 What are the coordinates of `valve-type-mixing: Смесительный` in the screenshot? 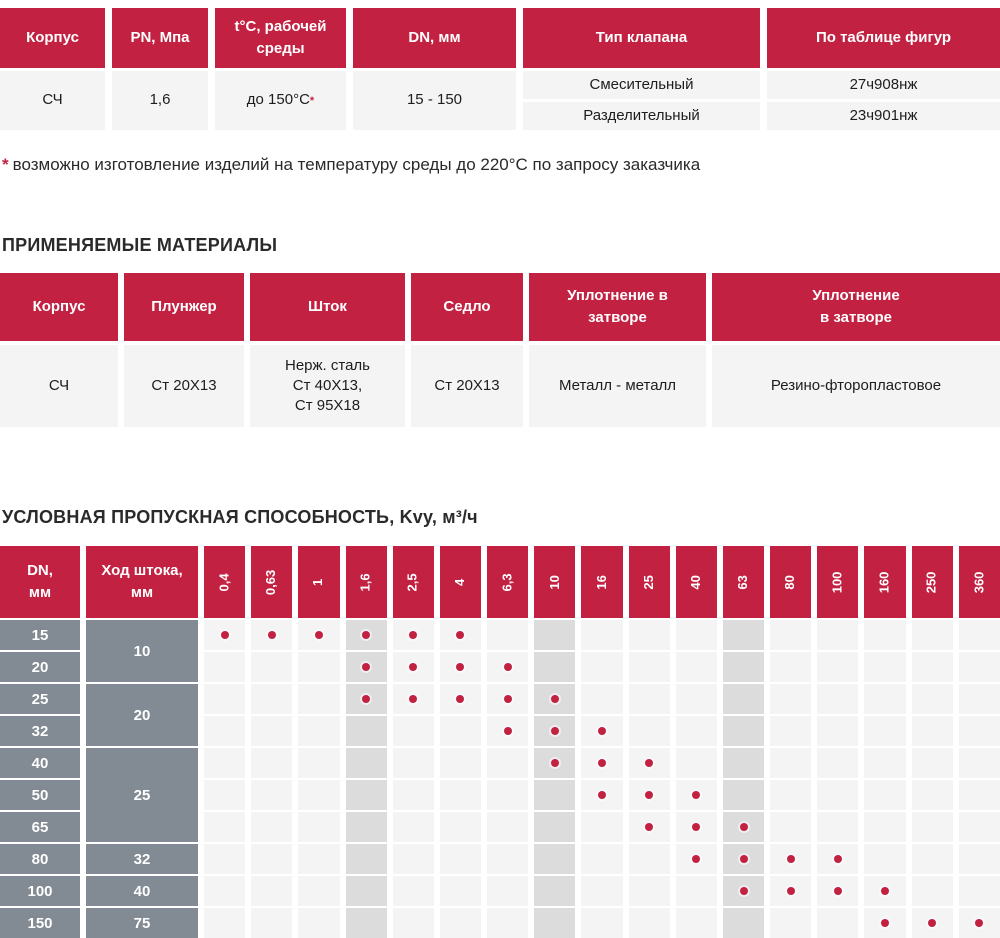 It's located at (641, 85).